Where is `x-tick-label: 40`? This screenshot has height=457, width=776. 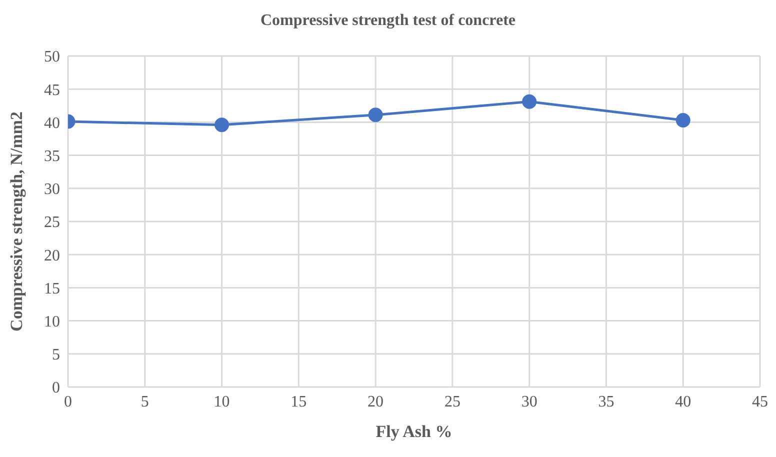 x-tick-label: 40 is located at coordinates (683, 401).